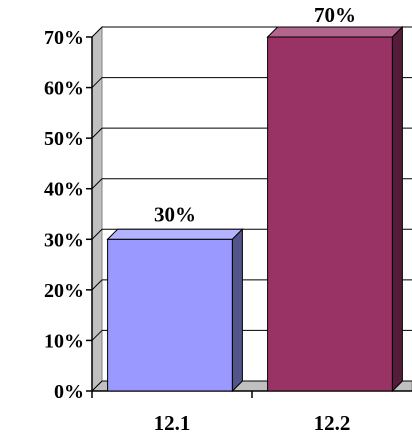  What do you see at coordinates (170, 315) in the screenshot?
I see `bar-front` at bounding box center [170, 315].